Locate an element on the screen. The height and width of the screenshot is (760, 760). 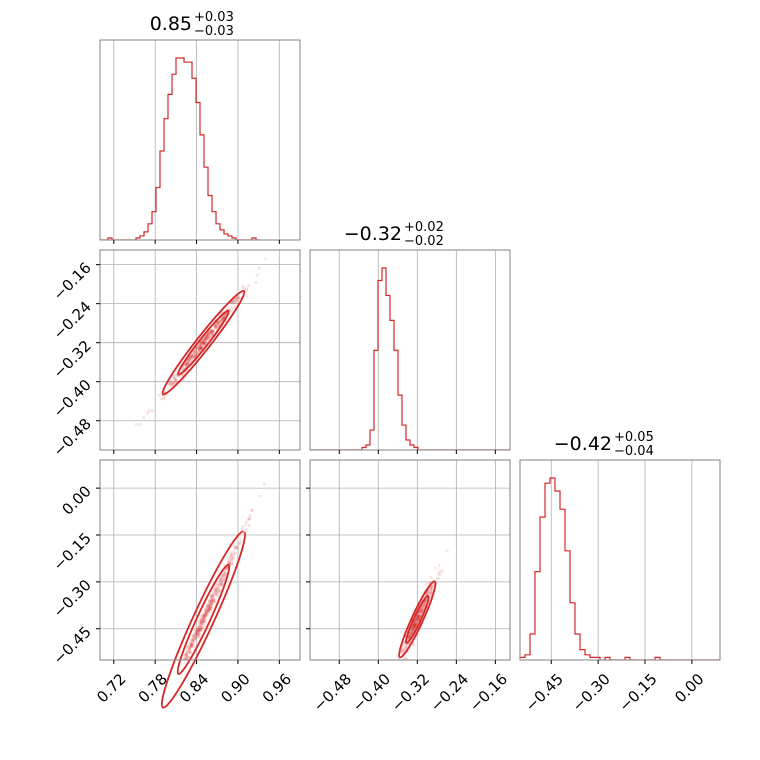
param-title-value: −0.32 is located at coordinates (373, 234).